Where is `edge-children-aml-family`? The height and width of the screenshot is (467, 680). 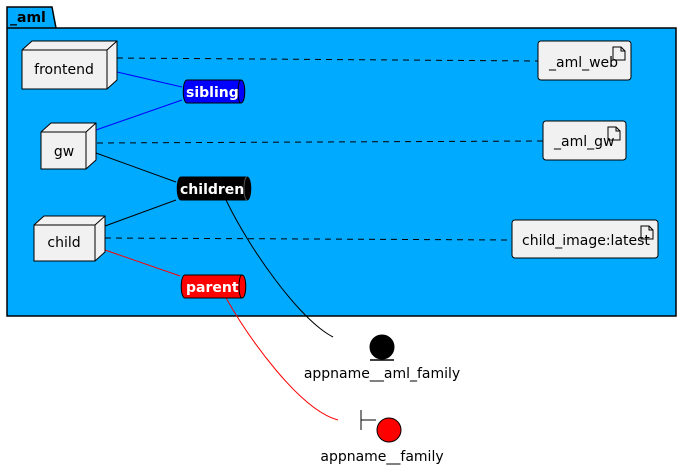 edge-children-aml-family is located at coordinates (279, 268).